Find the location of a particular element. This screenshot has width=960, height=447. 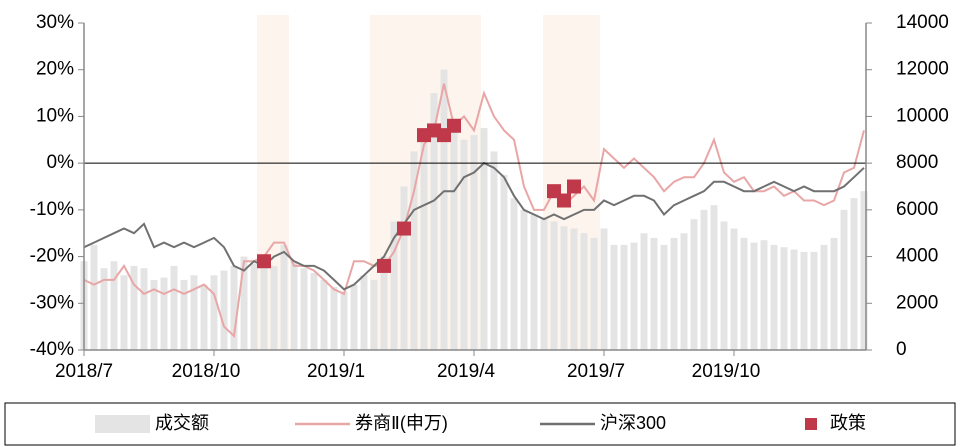

legend-label: 券商Ⅱ(申万) is located at coordinates (401, 423).